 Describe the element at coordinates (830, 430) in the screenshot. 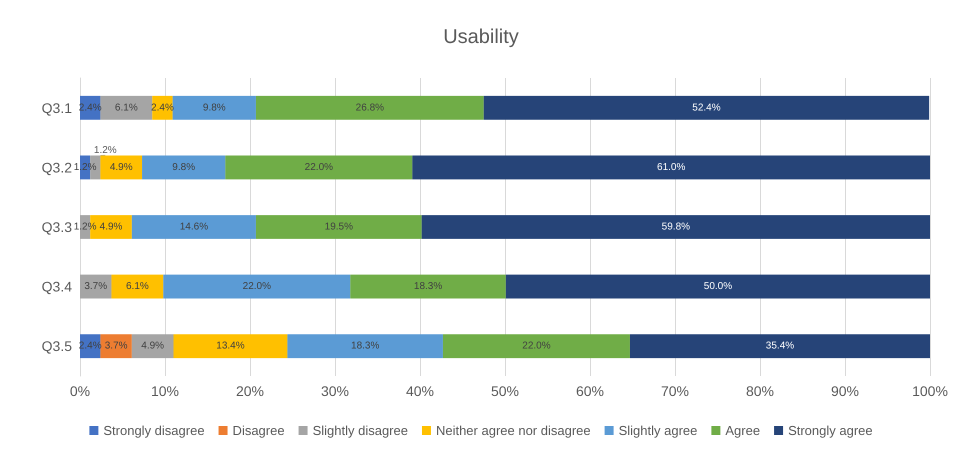

I see `legend-label: Strongly agree` at that location.